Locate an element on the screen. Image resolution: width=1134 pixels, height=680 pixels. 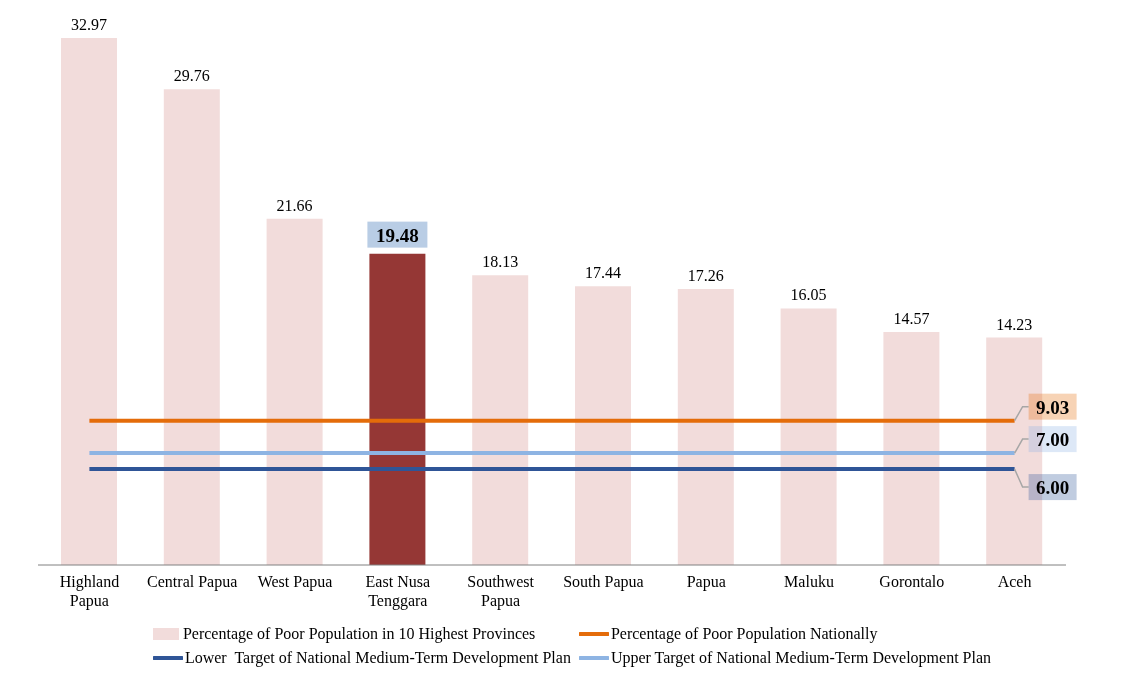
data-label: 21.66 is located at coordinates (294, 205).